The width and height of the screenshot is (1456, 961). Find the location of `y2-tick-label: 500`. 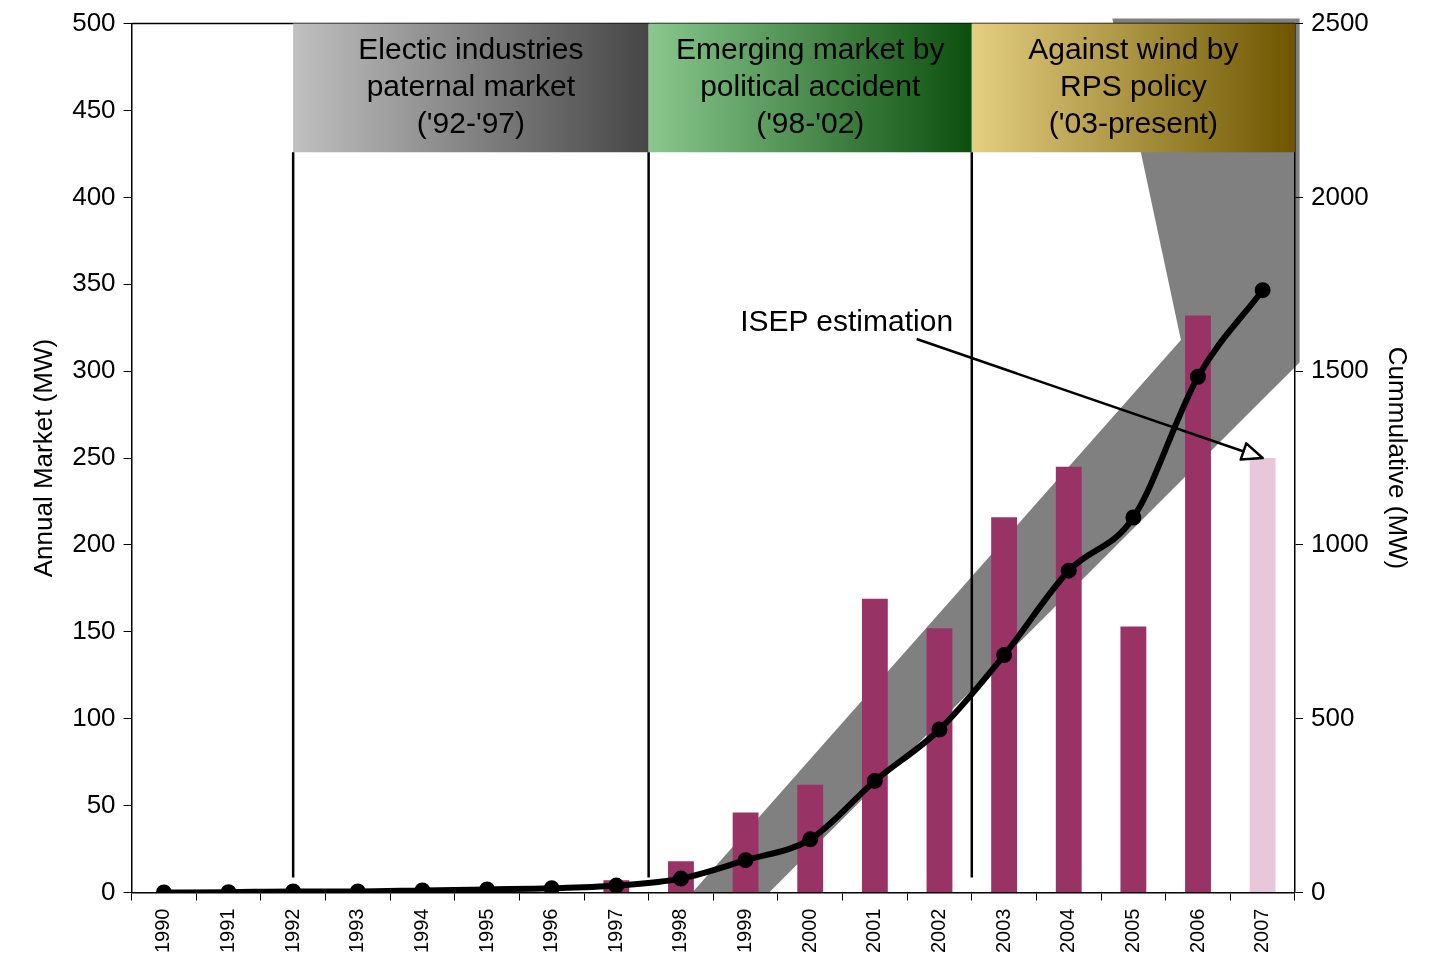

y2-tick-label: 500 is located at coordinates (1332, 716).